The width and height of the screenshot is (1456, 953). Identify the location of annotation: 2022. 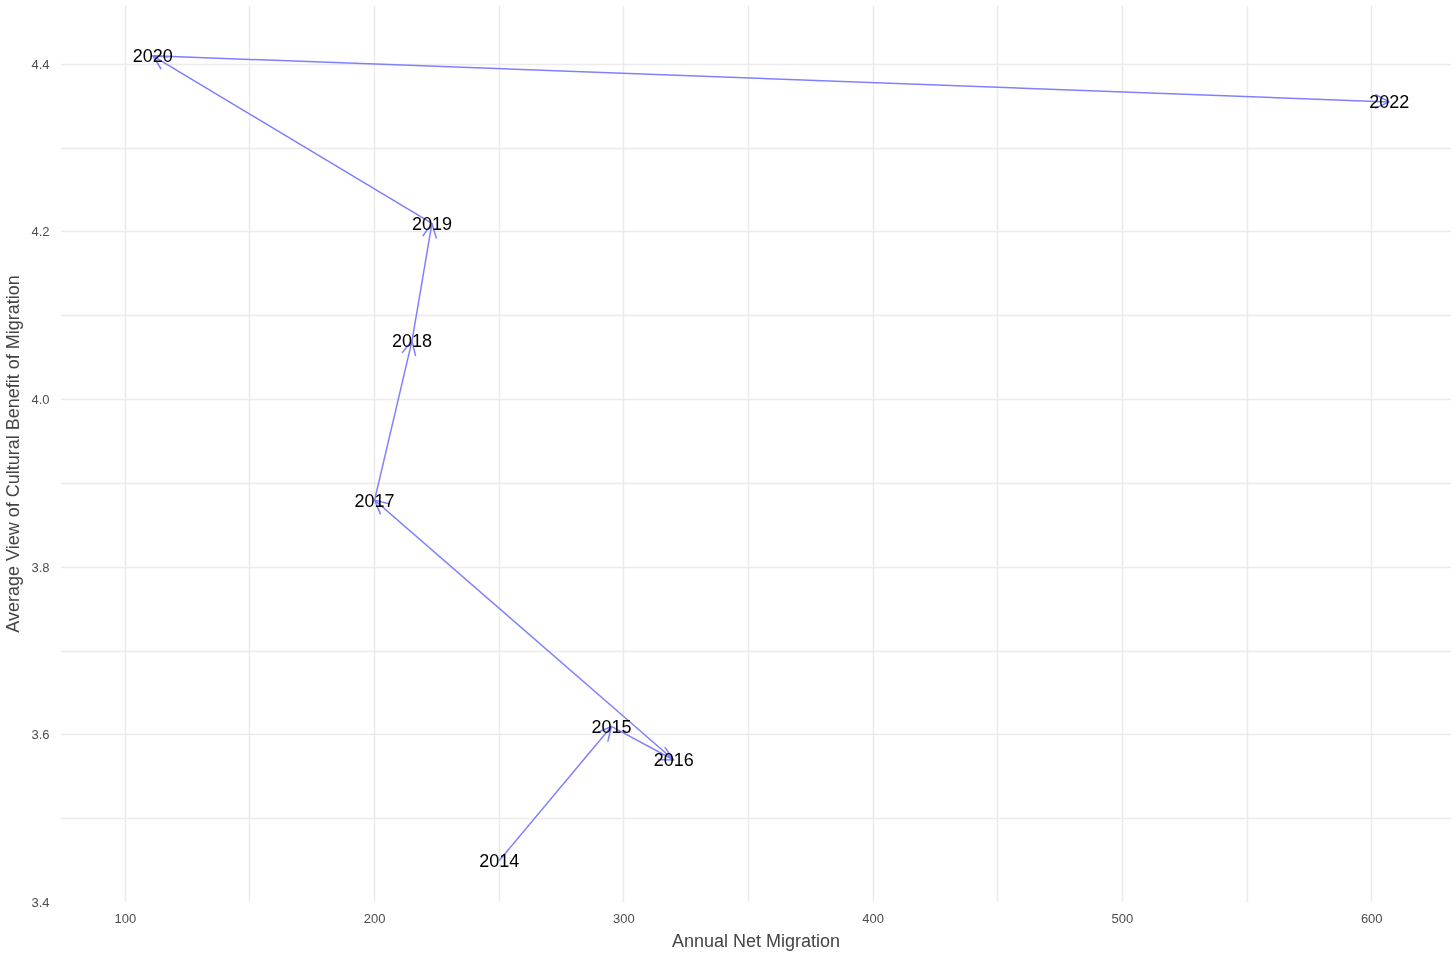
(1389, 102).